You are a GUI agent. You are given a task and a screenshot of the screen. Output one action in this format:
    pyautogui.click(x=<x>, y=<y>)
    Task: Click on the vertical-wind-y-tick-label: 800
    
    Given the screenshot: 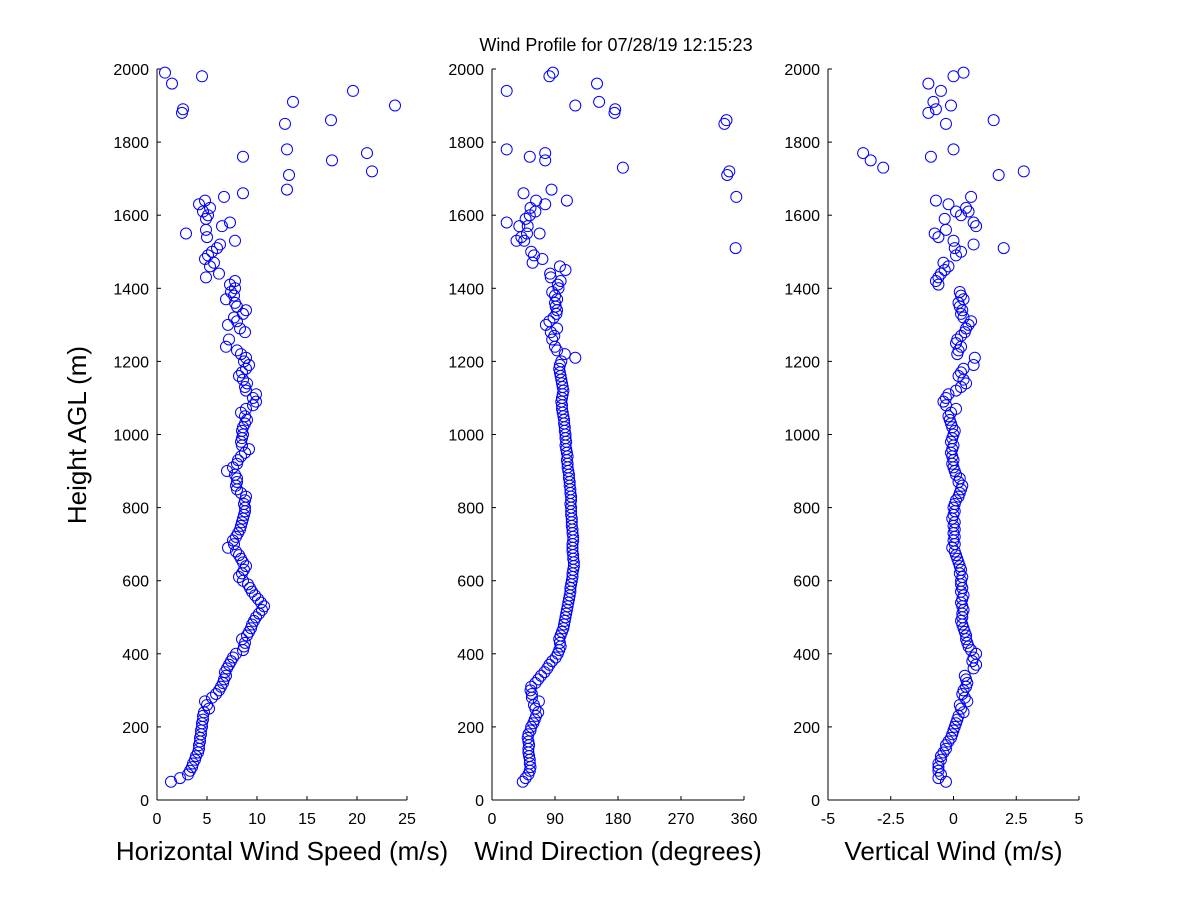 What is the action you would take?
    pyautogui.click(x=806, y=509)
    